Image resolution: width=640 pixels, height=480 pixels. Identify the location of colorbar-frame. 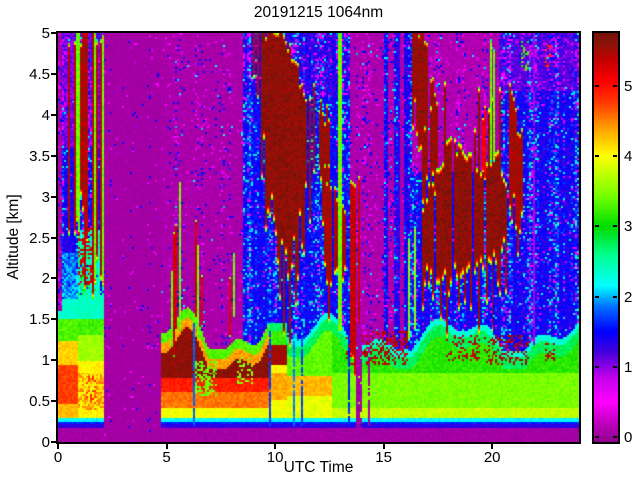
(606, 237).